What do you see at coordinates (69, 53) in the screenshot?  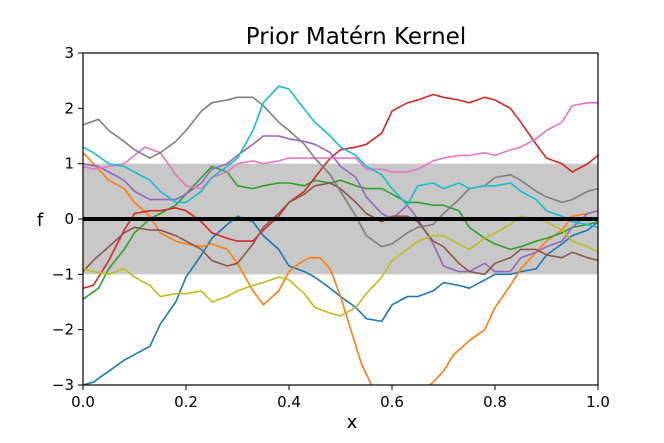 I see `y-tick-label: 3` at bounding box center [69, 53].